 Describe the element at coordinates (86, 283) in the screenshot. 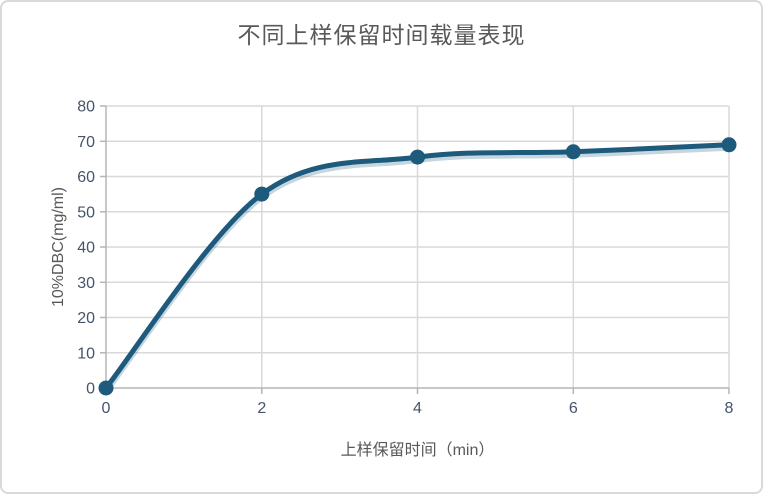

I see `y-tick-label: 30` at that location.